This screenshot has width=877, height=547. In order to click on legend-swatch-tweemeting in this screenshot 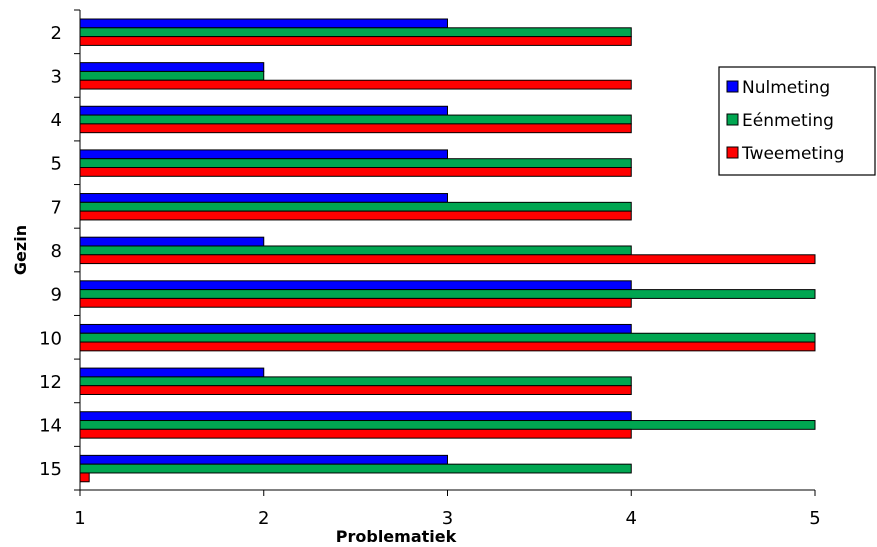, I will do `click(732, 152)`.